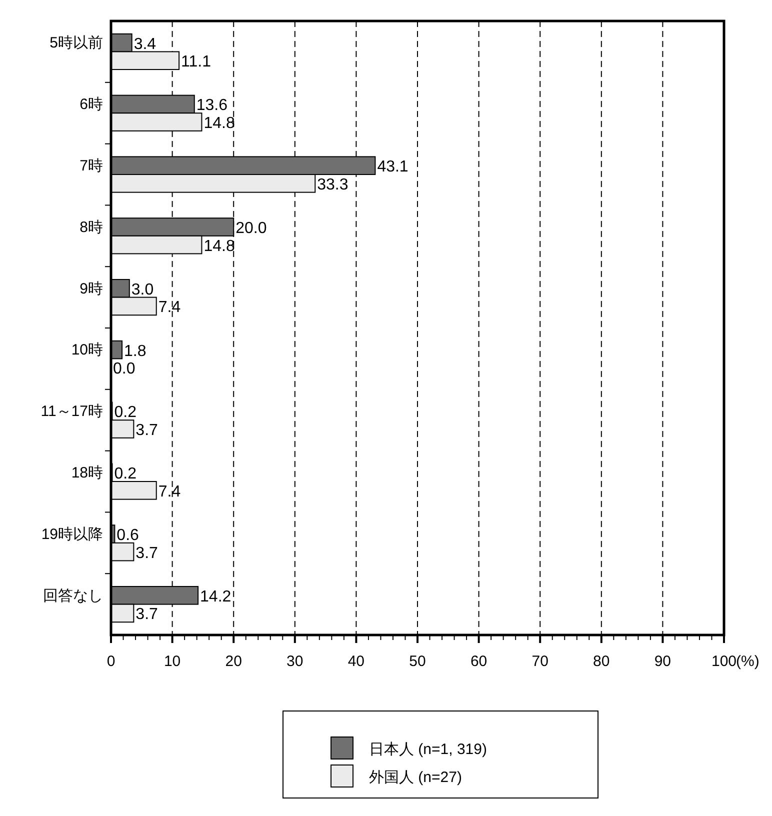 The width and height of the screenshot is (772, 816). What do you see at coordinates (392, 167) in the screenshot?
I see `data-label: 43.1` at bounding box center [392, 167].